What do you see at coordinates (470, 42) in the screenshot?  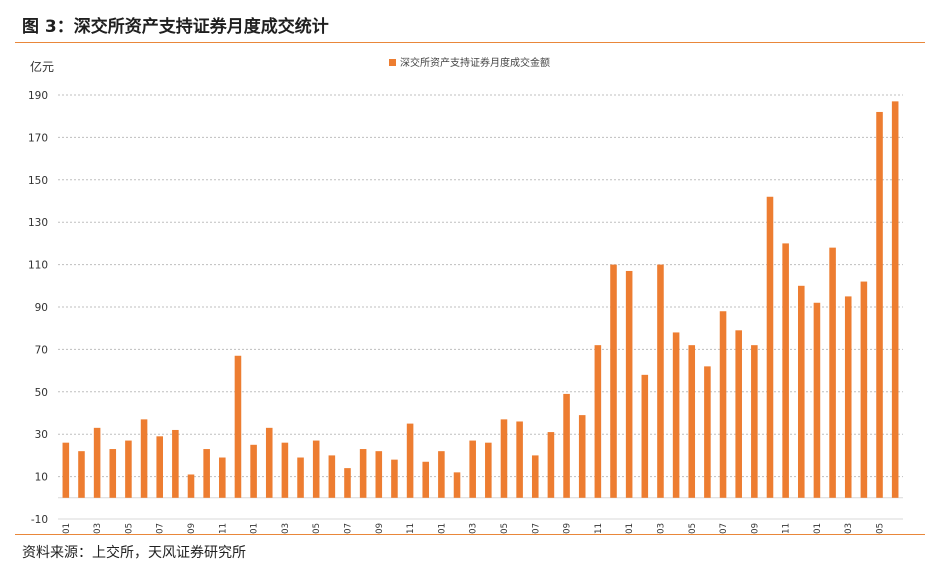 I see `title-divider` at bounding box center [470, 42].